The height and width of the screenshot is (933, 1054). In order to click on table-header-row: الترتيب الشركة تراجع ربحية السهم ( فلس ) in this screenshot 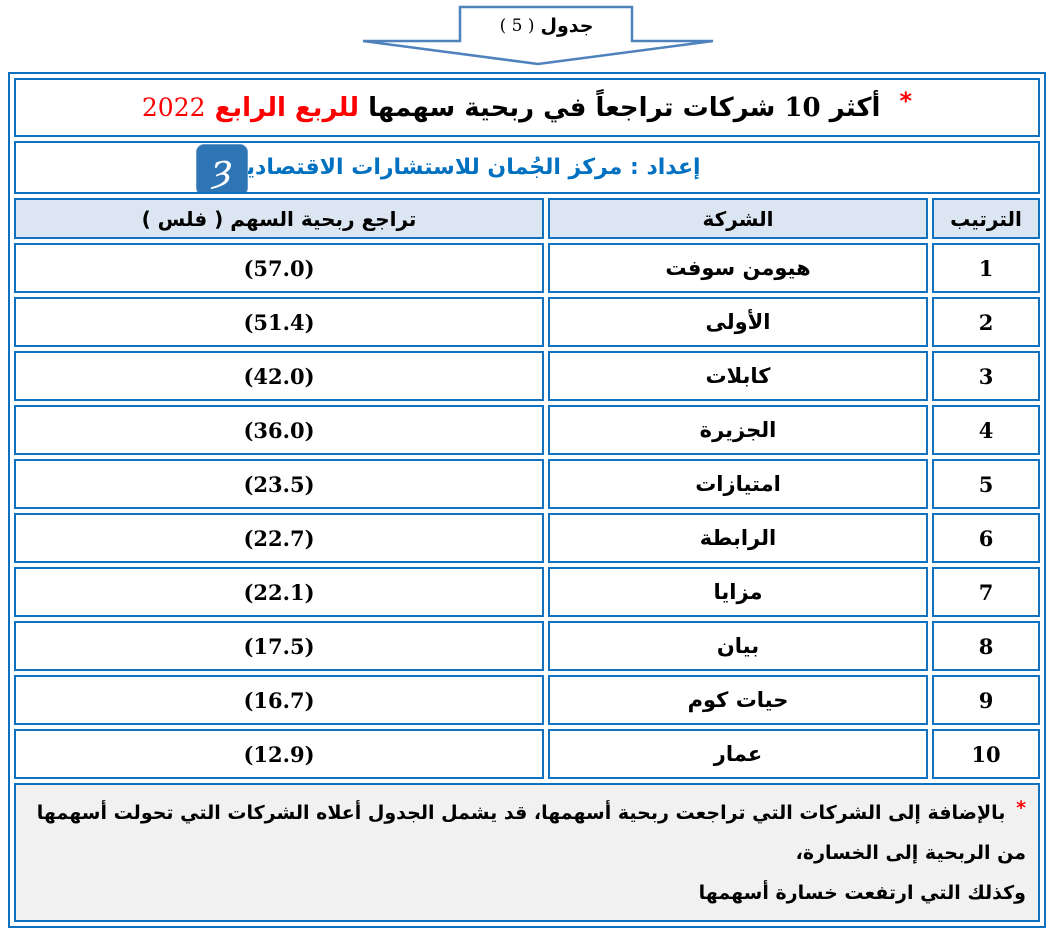, I will do `click(527, 219)`.